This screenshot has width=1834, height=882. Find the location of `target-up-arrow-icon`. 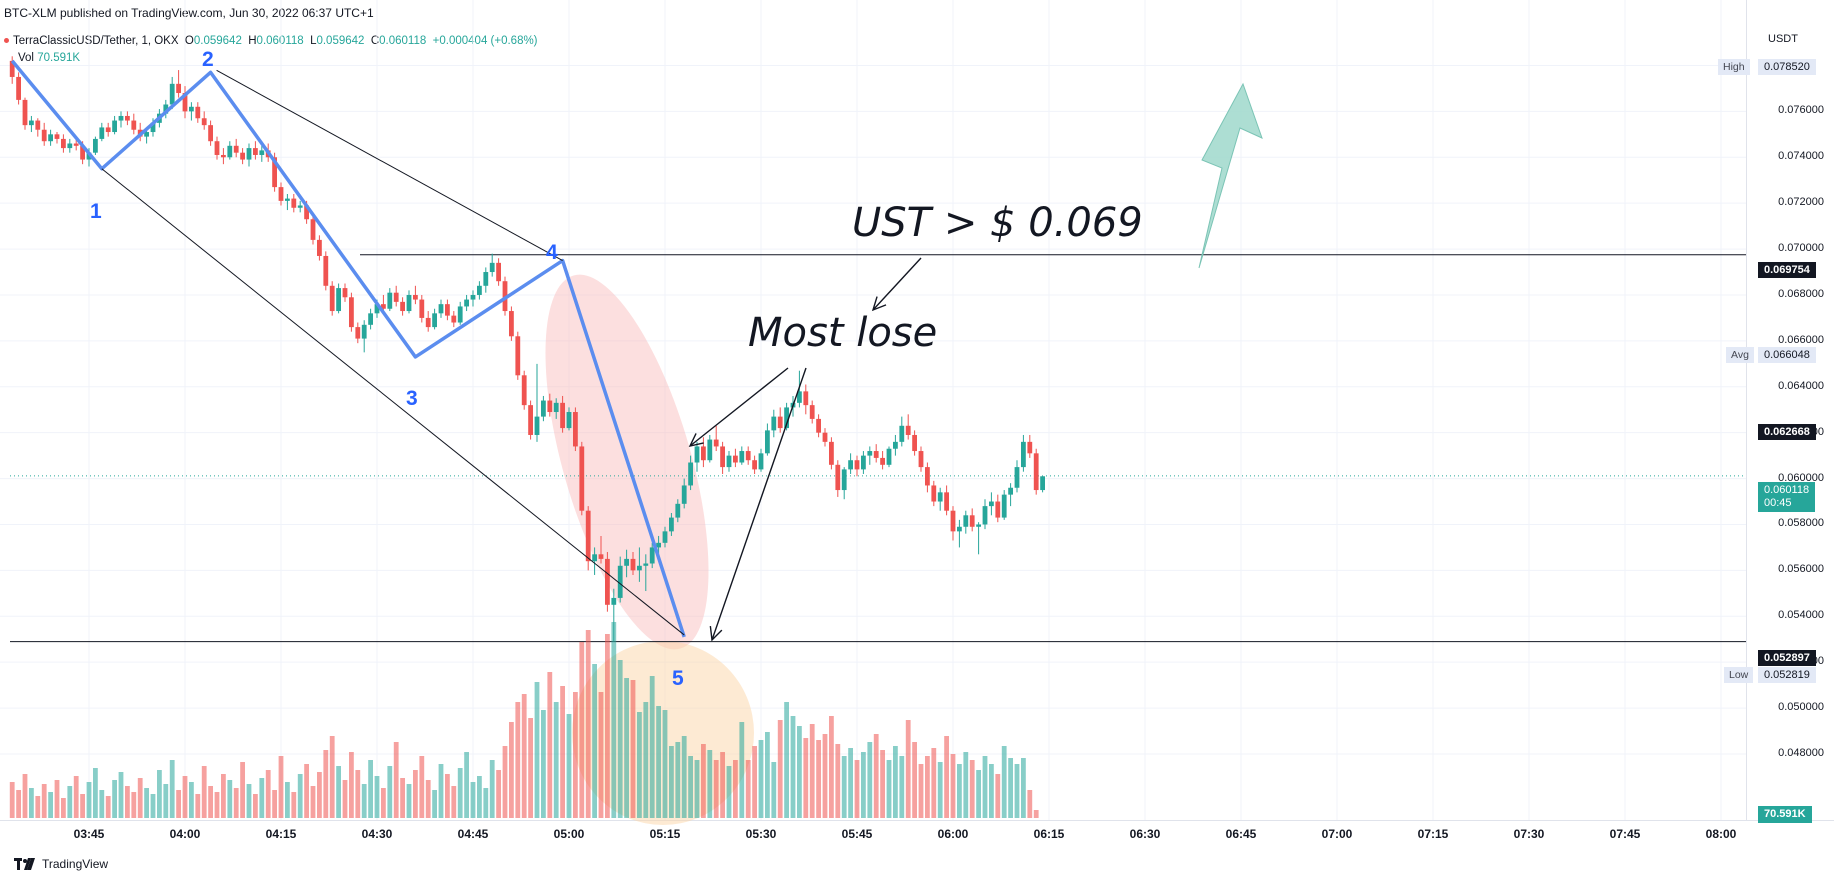

target-up-arrow-icon is located at coordinates (1230, 175).